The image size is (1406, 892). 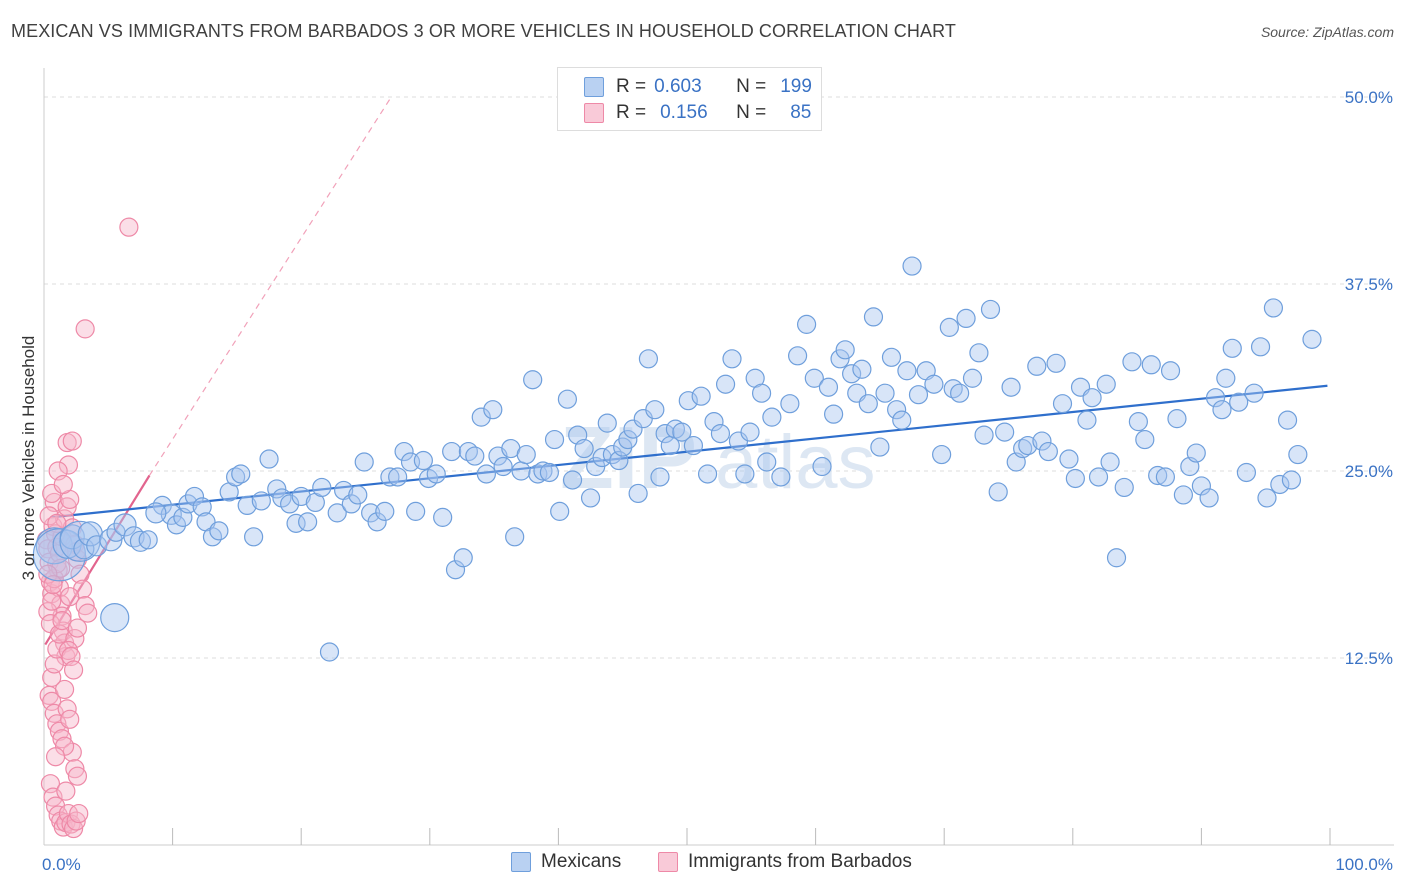 What do you see at coordinates (796, 86) in the screenshot?
I see `n-value: 199` at bounding box center [796, 86].